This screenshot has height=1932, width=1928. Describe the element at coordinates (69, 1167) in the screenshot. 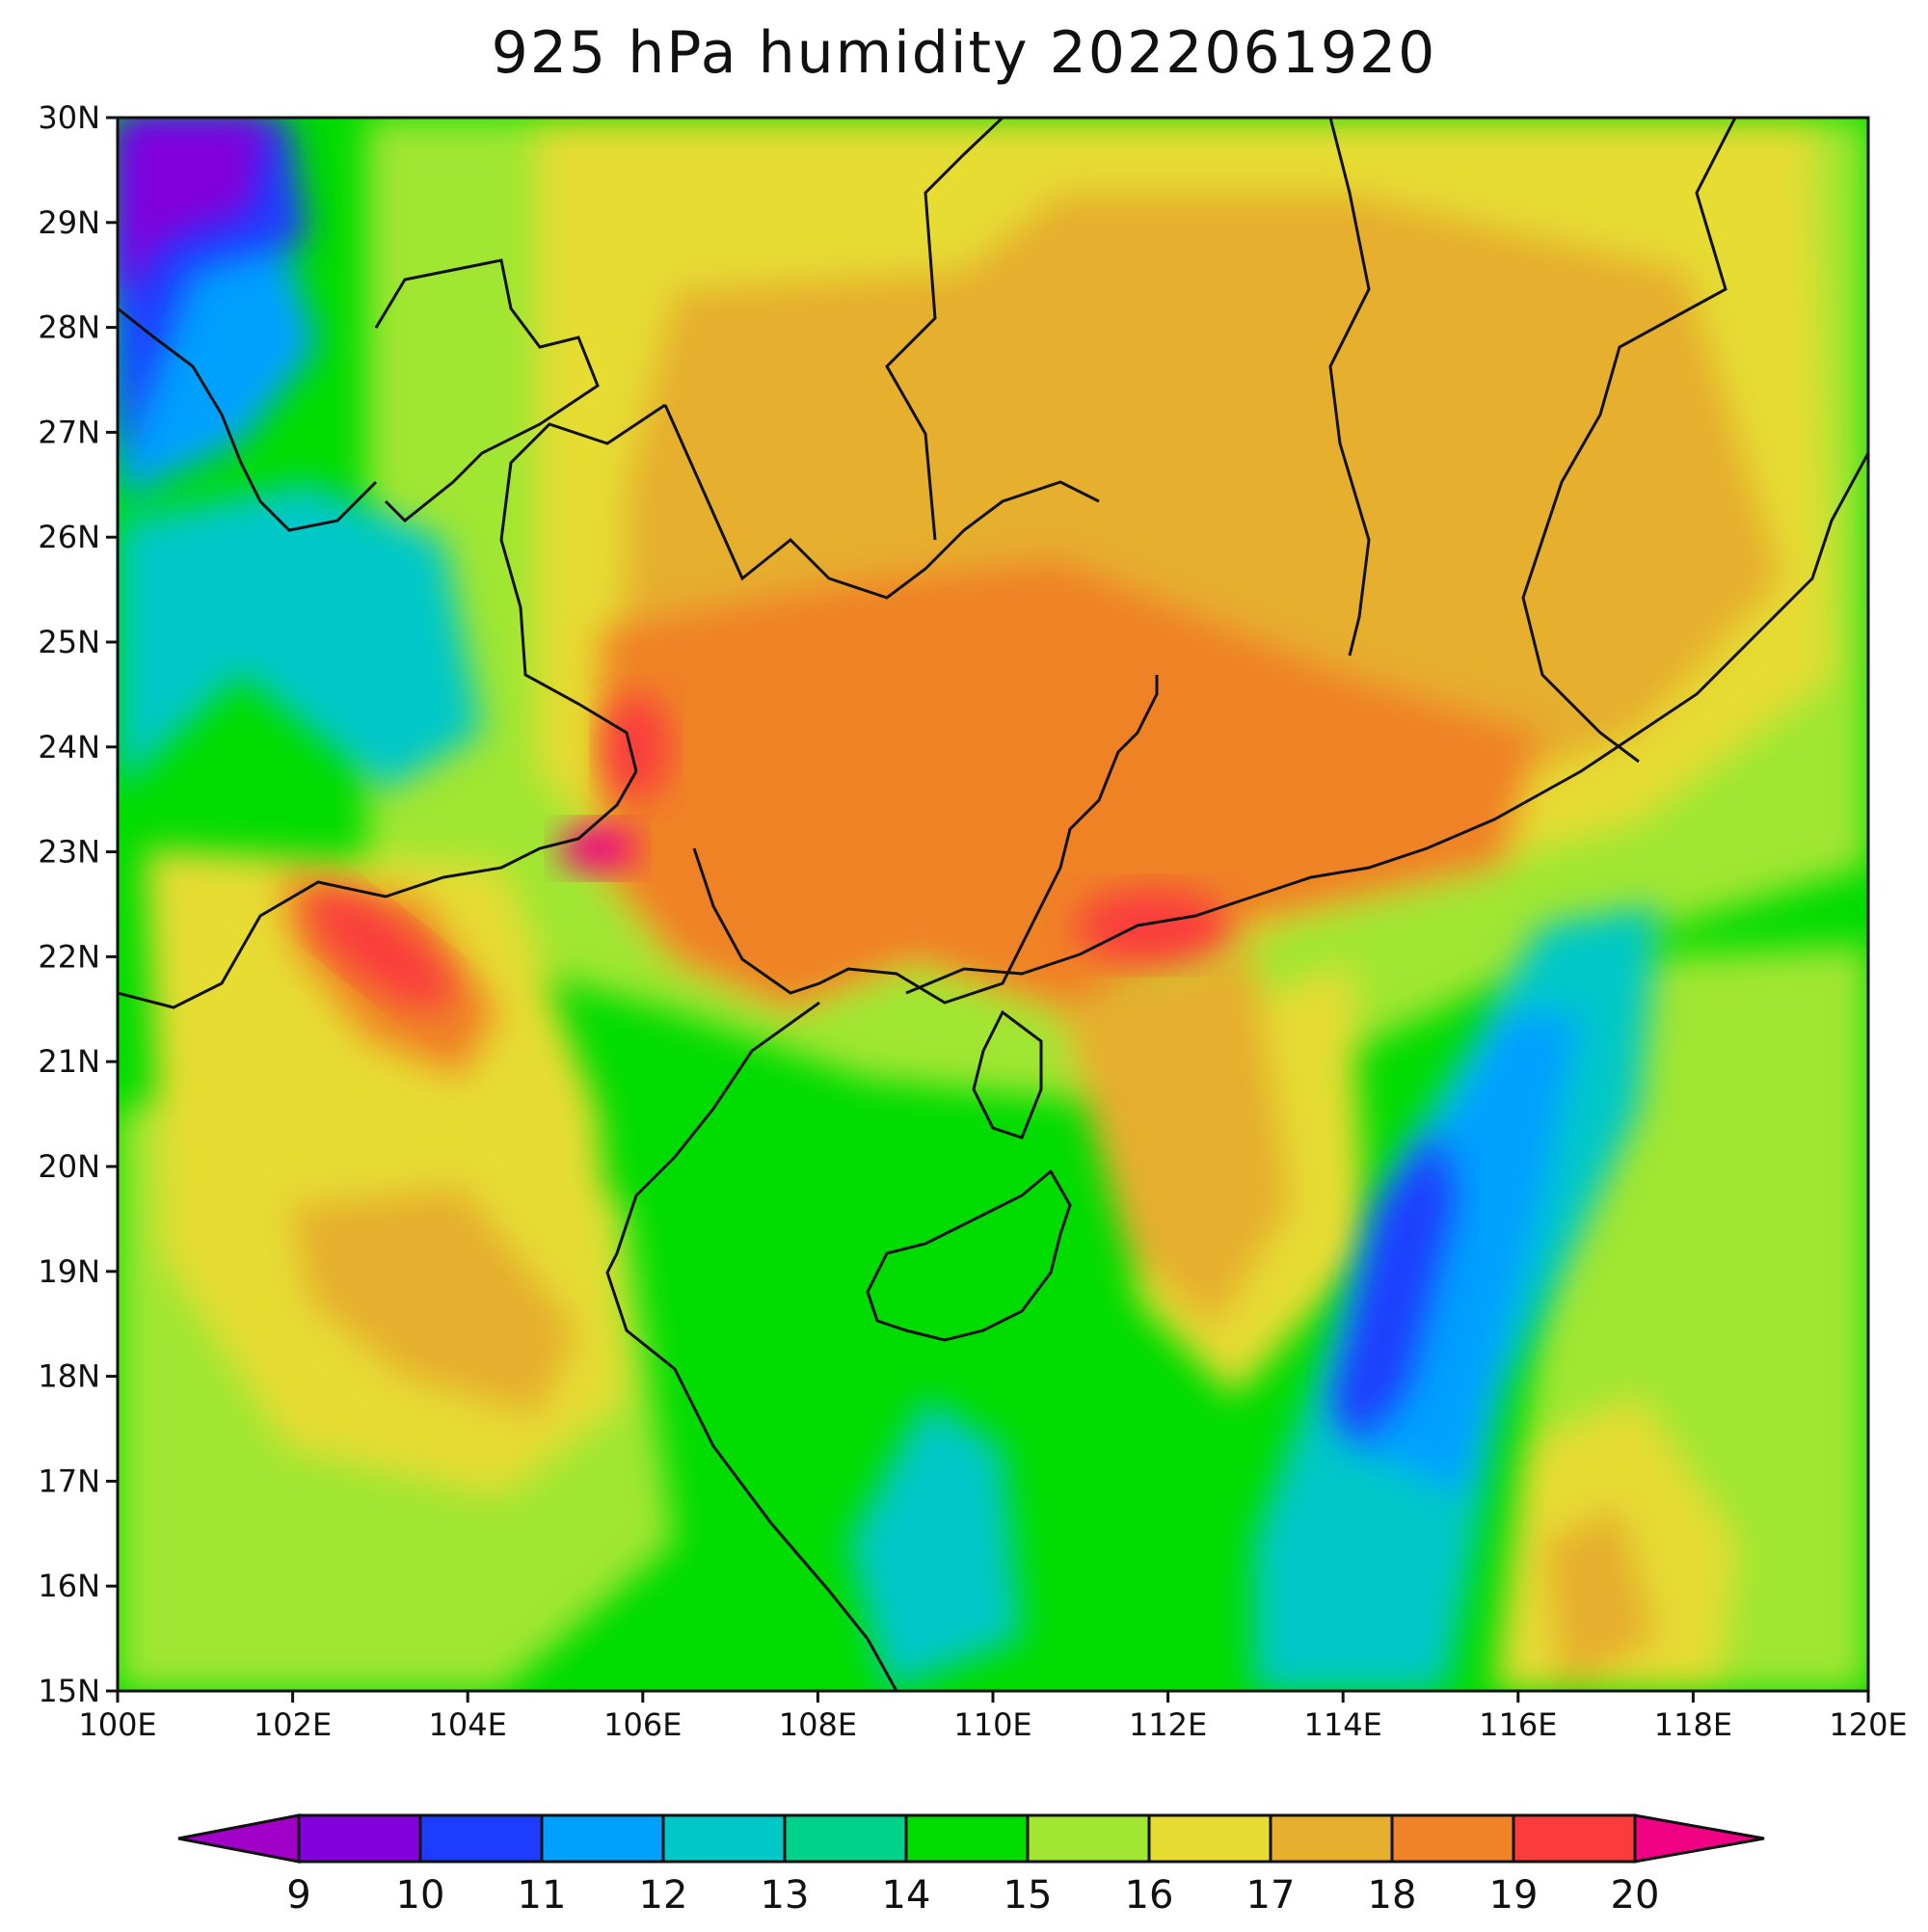

I see `y-tick-label: 20N` at that location.